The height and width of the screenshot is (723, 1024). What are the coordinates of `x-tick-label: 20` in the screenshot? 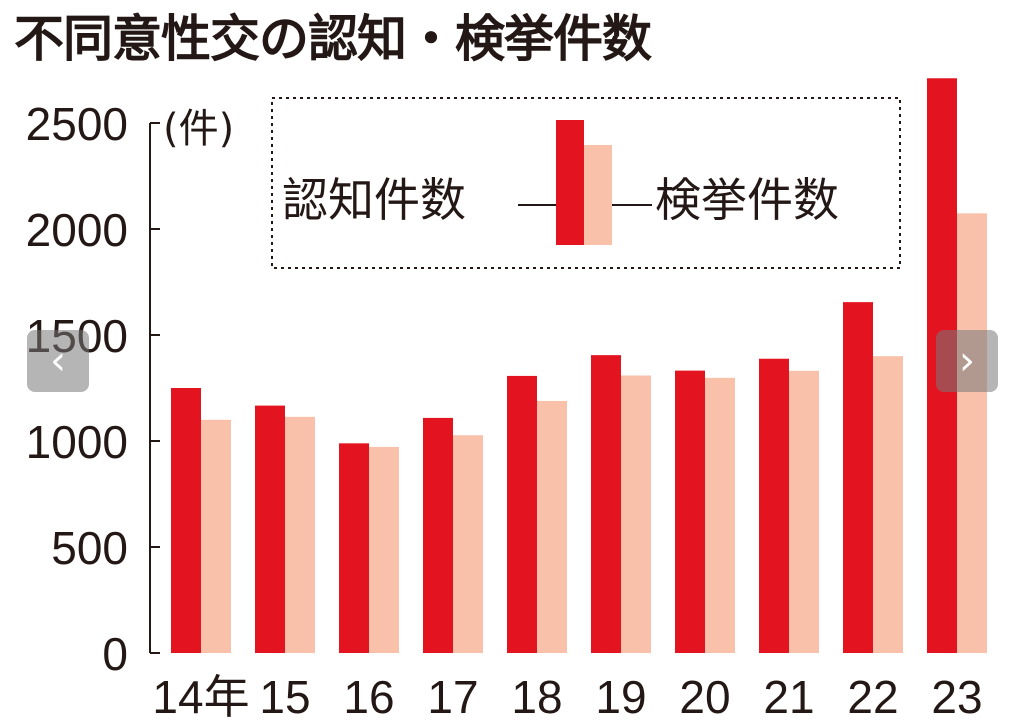 It's located at (704, 697).